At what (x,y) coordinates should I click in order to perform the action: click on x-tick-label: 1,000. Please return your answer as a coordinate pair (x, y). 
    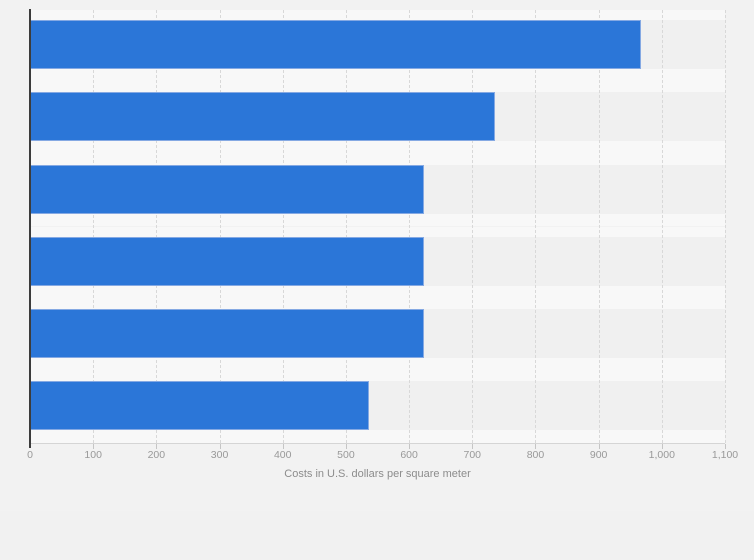
    Looking at the image, I should click on (661, 455).